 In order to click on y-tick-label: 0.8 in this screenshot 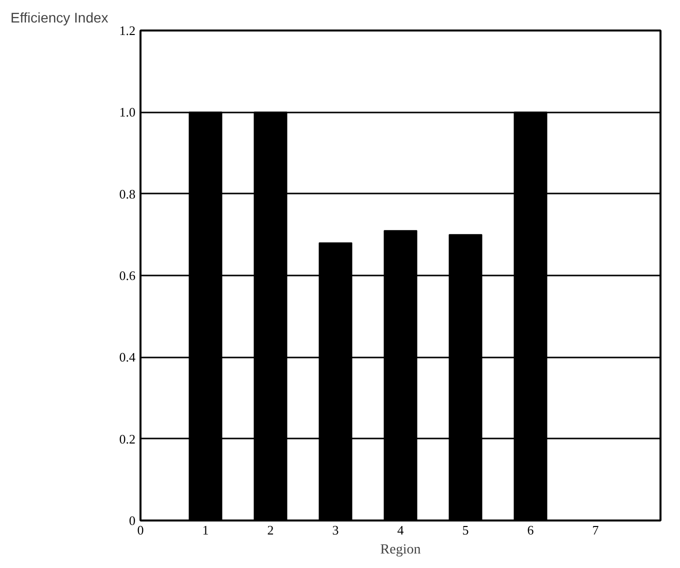, I will do `click(127, 194)`.